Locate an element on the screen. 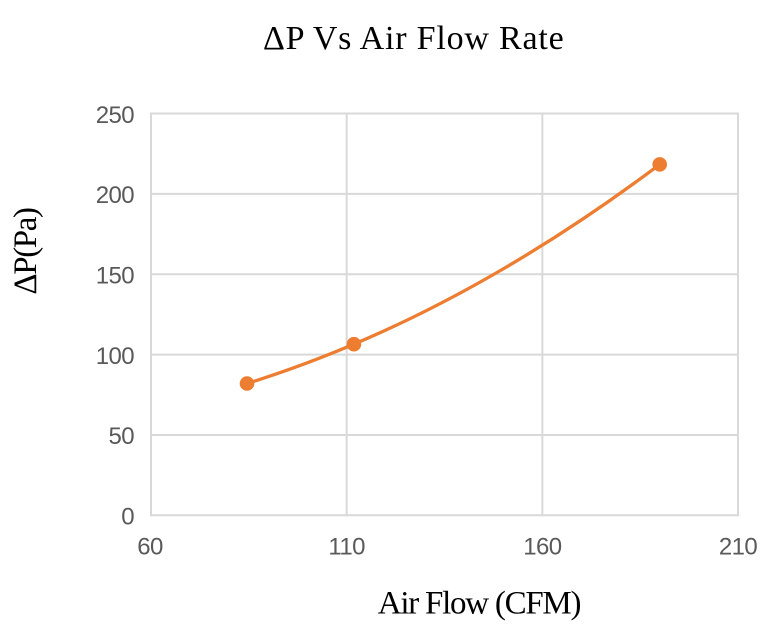 The width and height of the screenshot is (777, 635). svg-text: Air Flow (CFM) is located at coordinates (479, 604).